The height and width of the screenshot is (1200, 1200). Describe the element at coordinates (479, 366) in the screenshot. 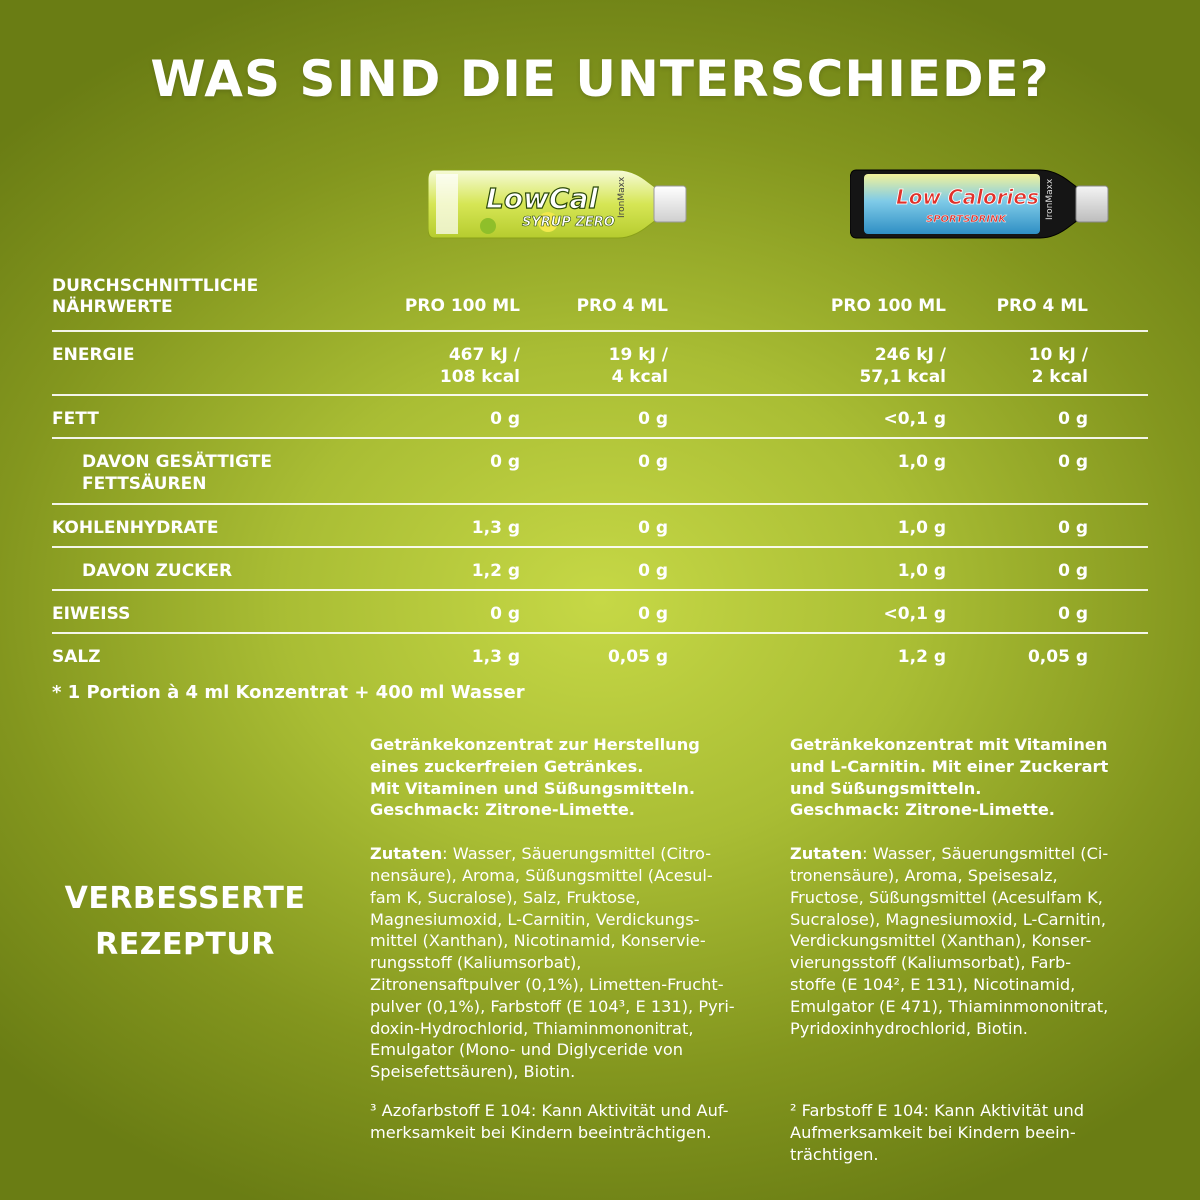

I see `cell: 467 kJ / 108 kcal` at that location.